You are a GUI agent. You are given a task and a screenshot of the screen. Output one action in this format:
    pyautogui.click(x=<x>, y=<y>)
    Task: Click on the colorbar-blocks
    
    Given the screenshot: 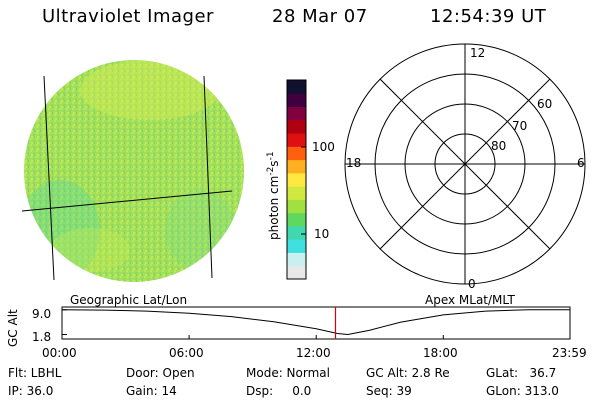 What is the action you would take?
    pyautogui.click(x=296, y=180)
    